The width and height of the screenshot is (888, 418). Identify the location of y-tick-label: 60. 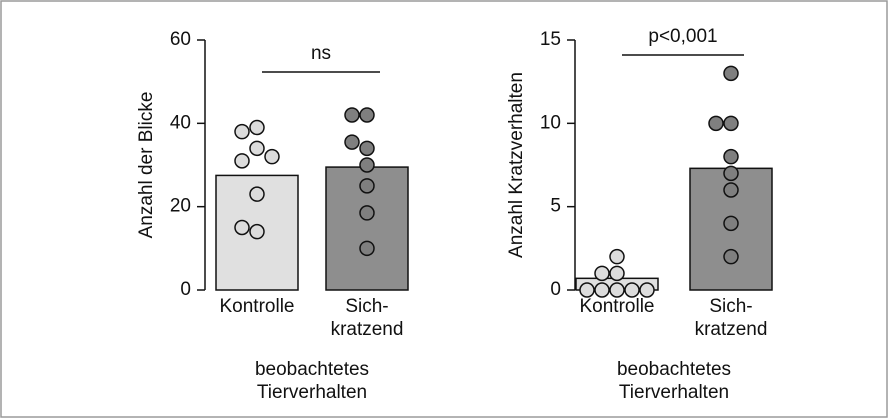
(180, 39).